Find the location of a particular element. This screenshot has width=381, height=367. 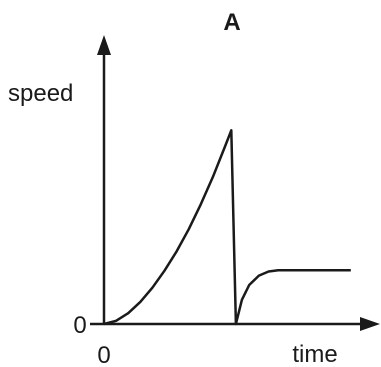

x-tick-label-0: 0 is located at coordinates (103, 354).